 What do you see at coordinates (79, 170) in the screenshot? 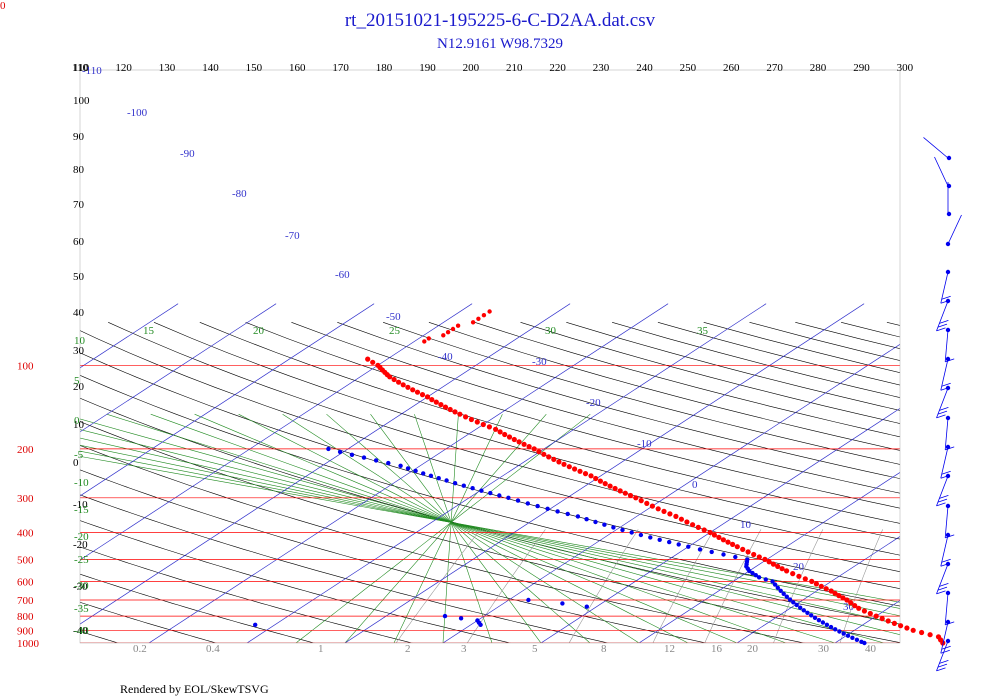
I see `height-tick-label: 80` at bounding box center [79, 170].